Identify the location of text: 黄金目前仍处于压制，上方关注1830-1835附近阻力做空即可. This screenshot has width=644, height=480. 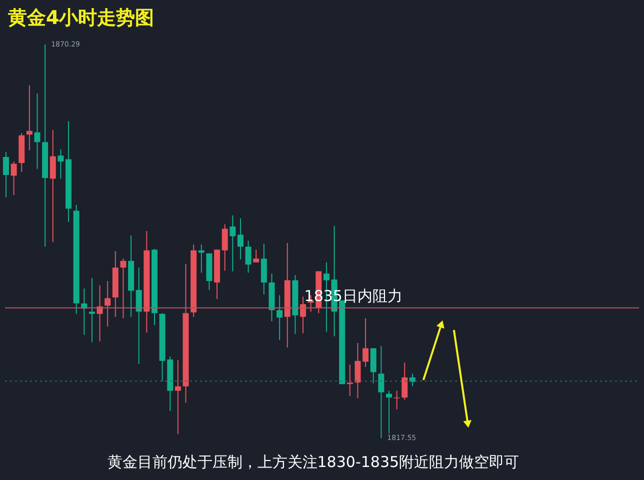
(313, 462).